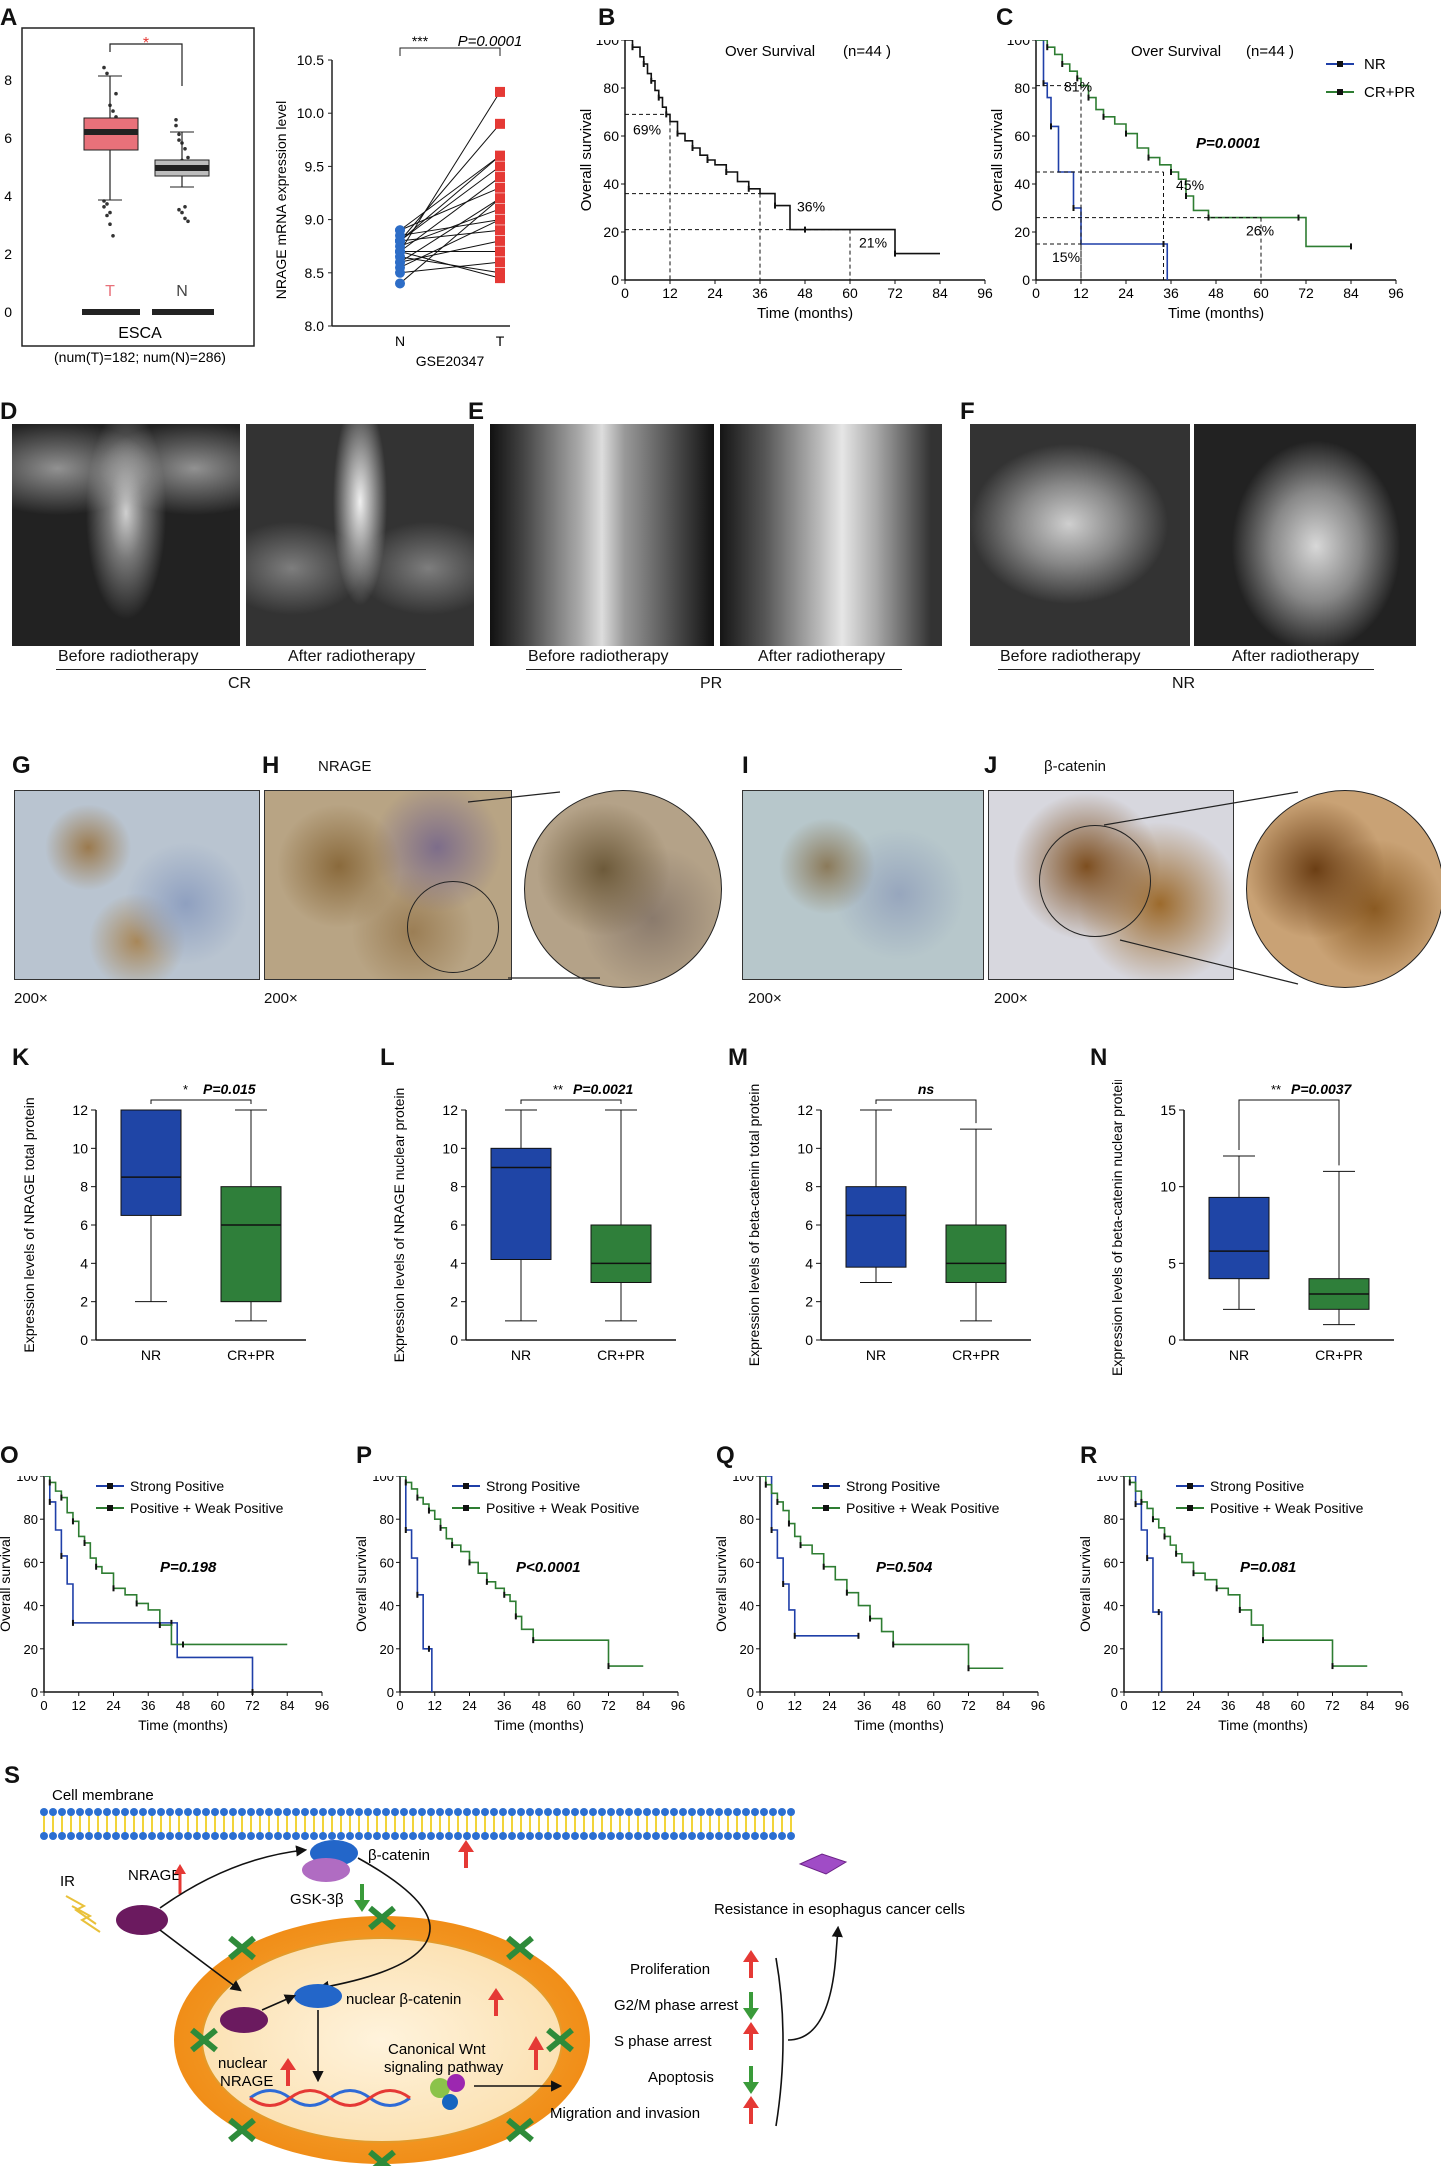  Describe the element at coordinates (1019, 44) in the screenshot. I see `km-ytick: 100` at that location.